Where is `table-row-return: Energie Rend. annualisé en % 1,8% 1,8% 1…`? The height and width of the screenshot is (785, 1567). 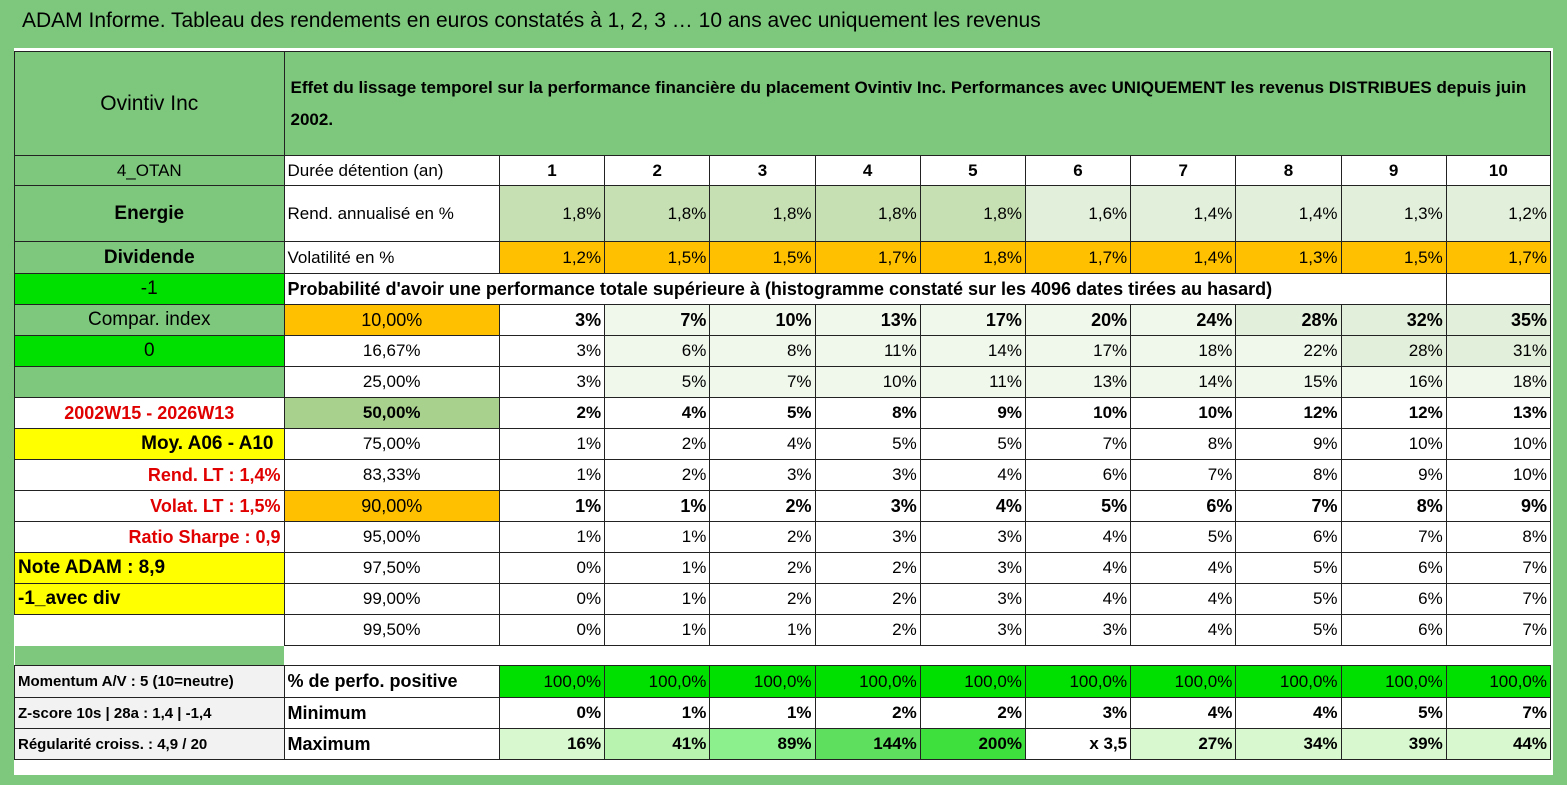 table-row-return: Energie Rend. annualisé en % 1,8% 1,8% 1… is located at coordinates (783, 213).